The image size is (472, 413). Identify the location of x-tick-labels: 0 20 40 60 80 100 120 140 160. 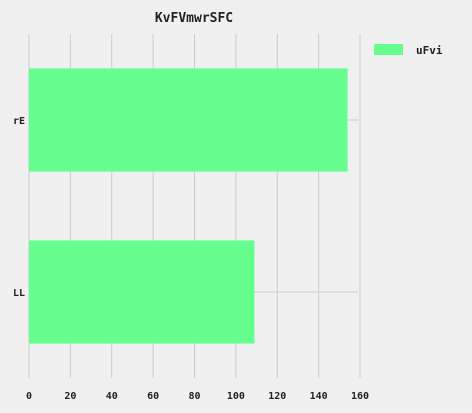
(197, 396).